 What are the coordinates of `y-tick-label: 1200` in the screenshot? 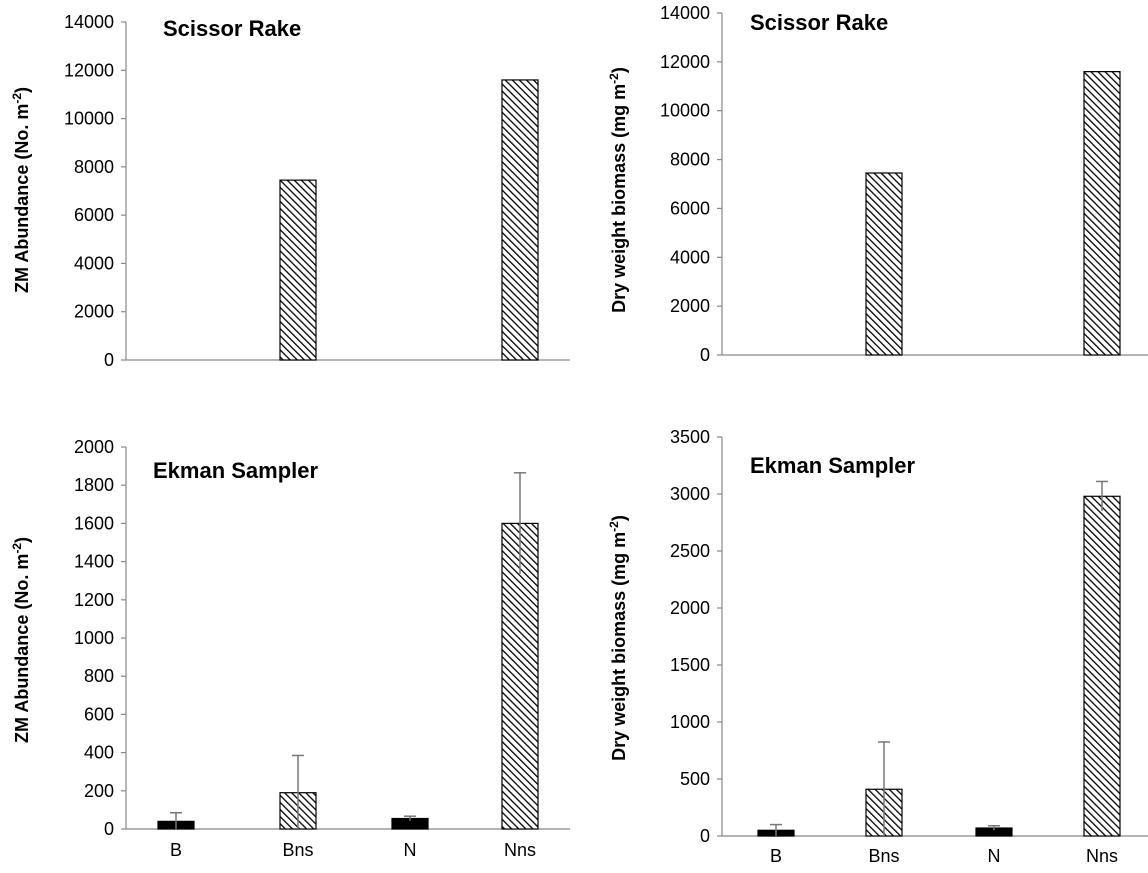 It's located at (94, 600).